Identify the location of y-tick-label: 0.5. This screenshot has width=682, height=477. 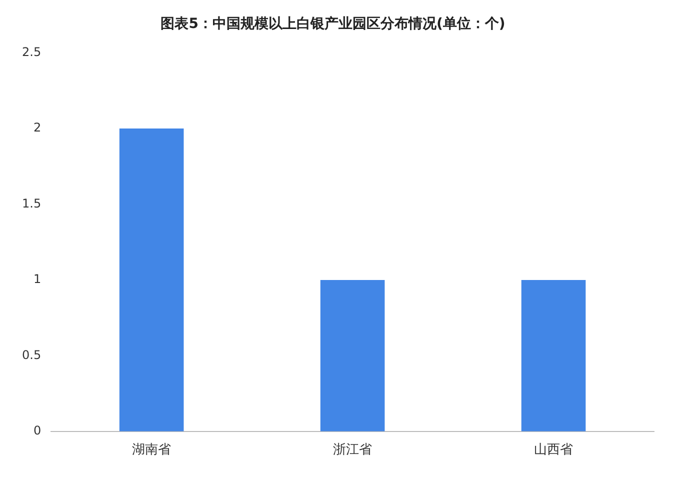
(32, 355).